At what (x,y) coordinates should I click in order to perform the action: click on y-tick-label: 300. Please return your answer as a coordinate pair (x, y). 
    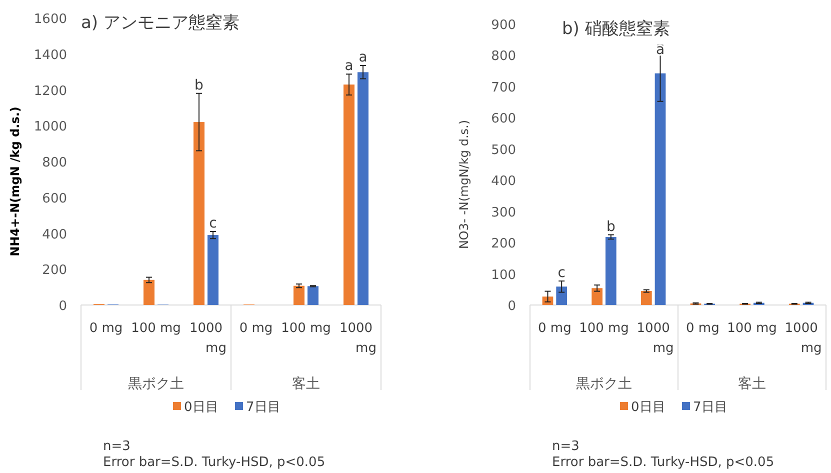
    Looking at the image, I should click on (503, 212).